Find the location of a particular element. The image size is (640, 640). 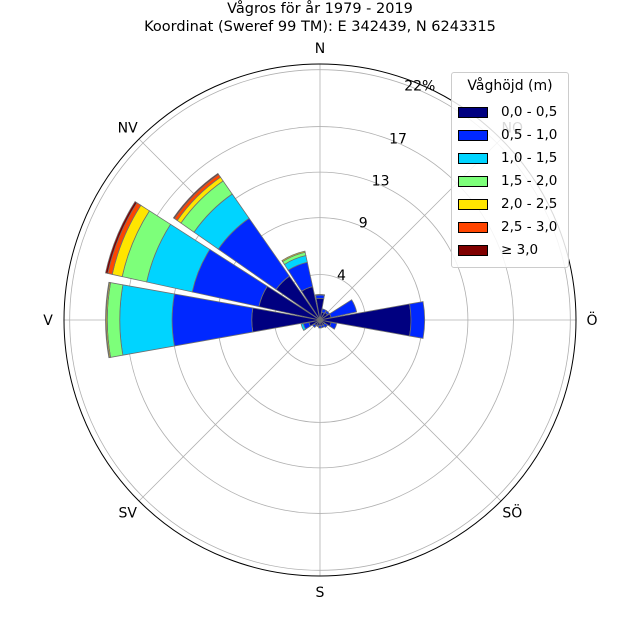

radial-tick-label: 4 is located at coordinates (341, 276).